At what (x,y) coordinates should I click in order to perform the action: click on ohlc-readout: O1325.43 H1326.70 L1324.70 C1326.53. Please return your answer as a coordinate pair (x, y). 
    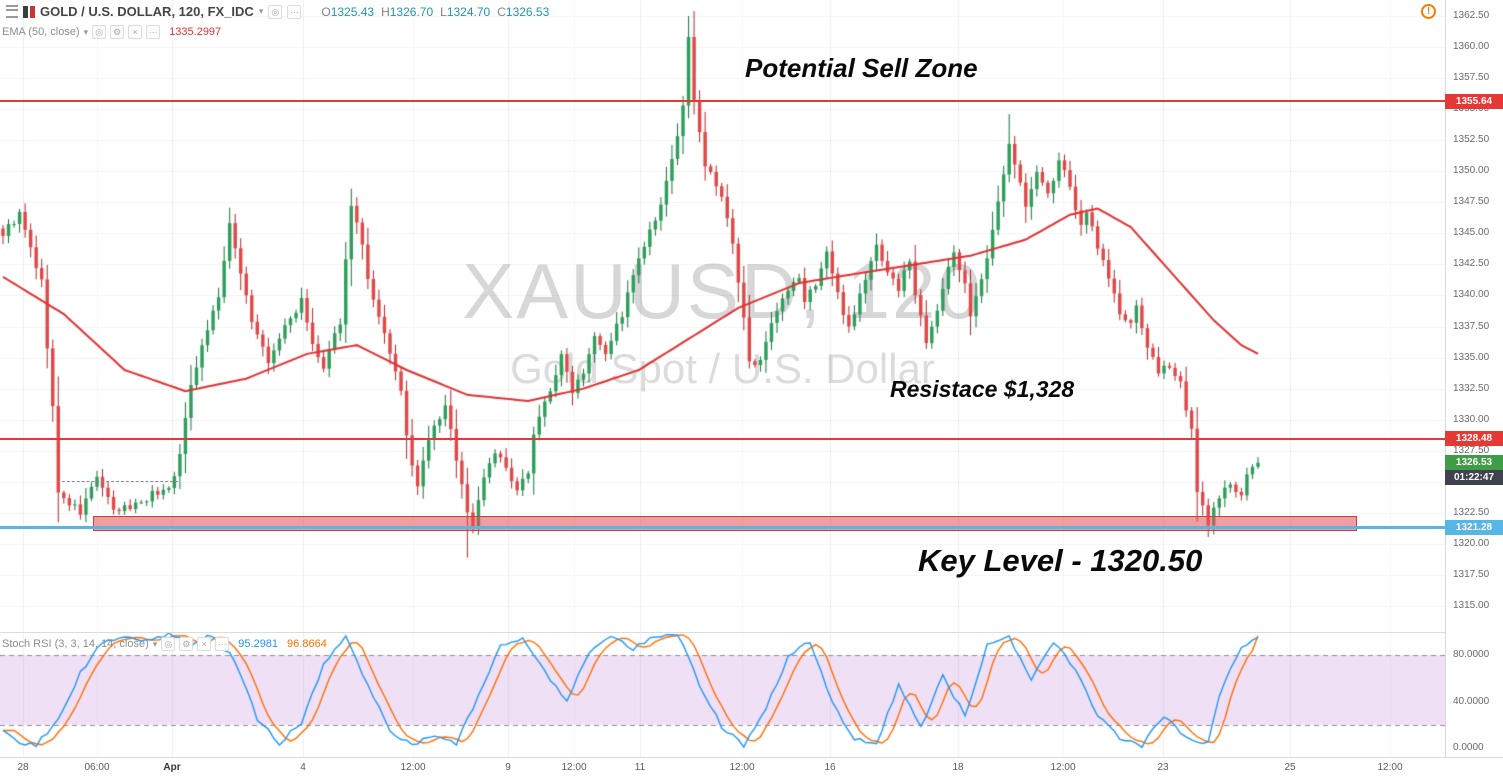
    Looking at the image, I should click on (431, 12).